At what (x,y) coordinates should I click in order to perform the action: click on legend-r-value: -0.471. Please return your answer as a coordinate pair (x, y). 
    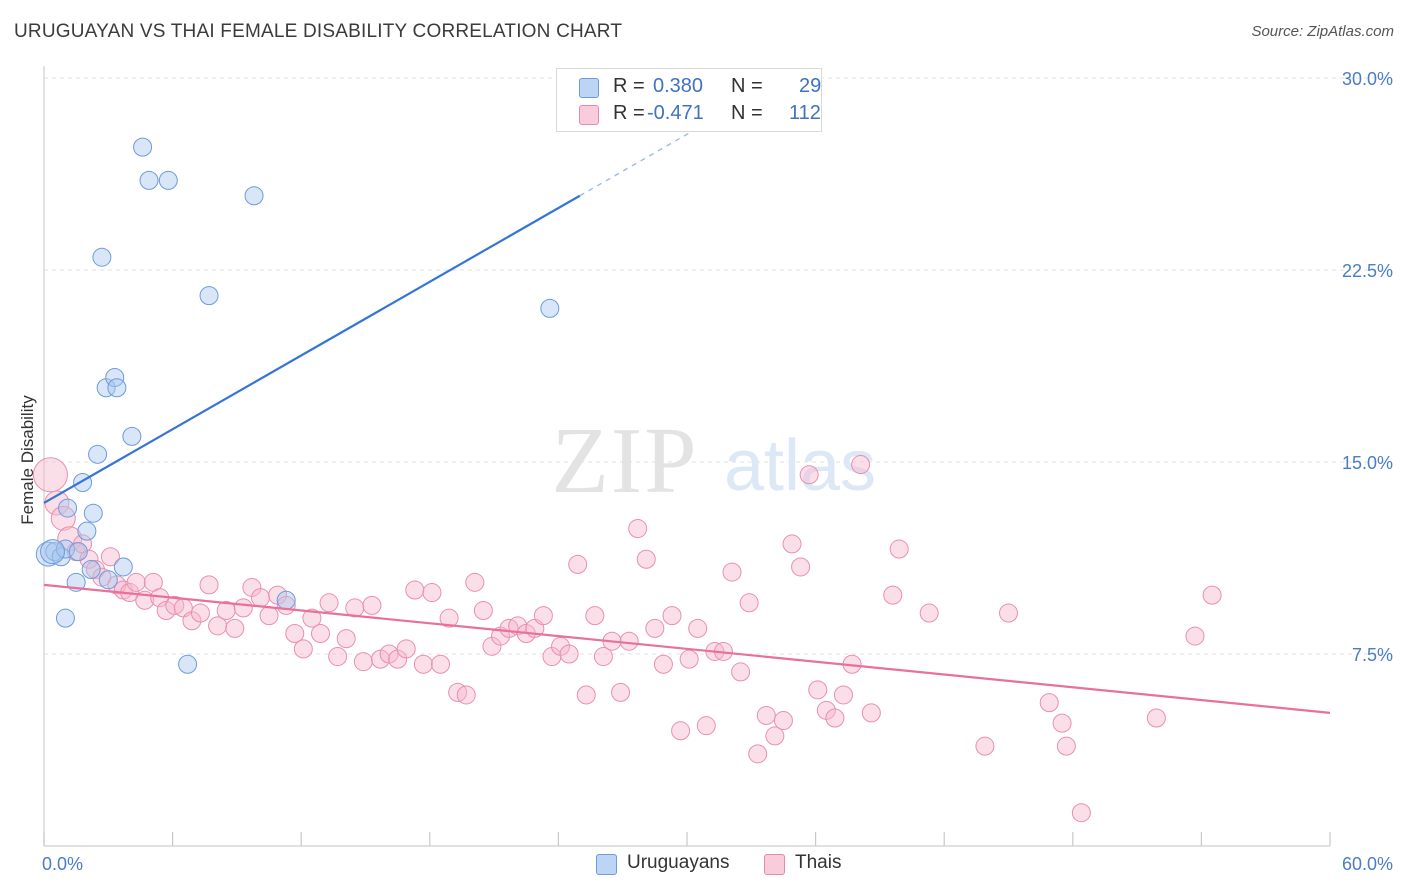
    Looking at the image, I should click on (675, 113).